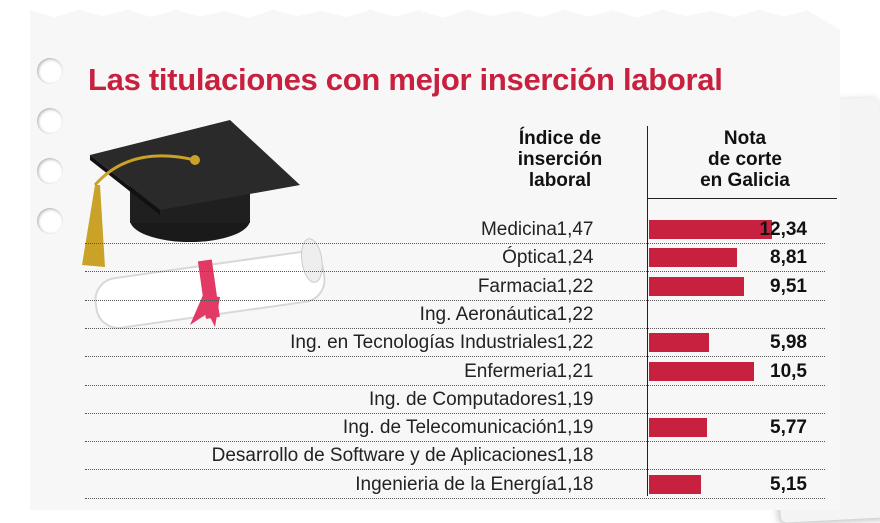 The width and height of the screenshot is (880, 523). What do you see at coordinates (384, 456) in the screenshot?
I see `row-label: Desarrollo de Software y de Aplicaciones` at bounding box center [384, 456].